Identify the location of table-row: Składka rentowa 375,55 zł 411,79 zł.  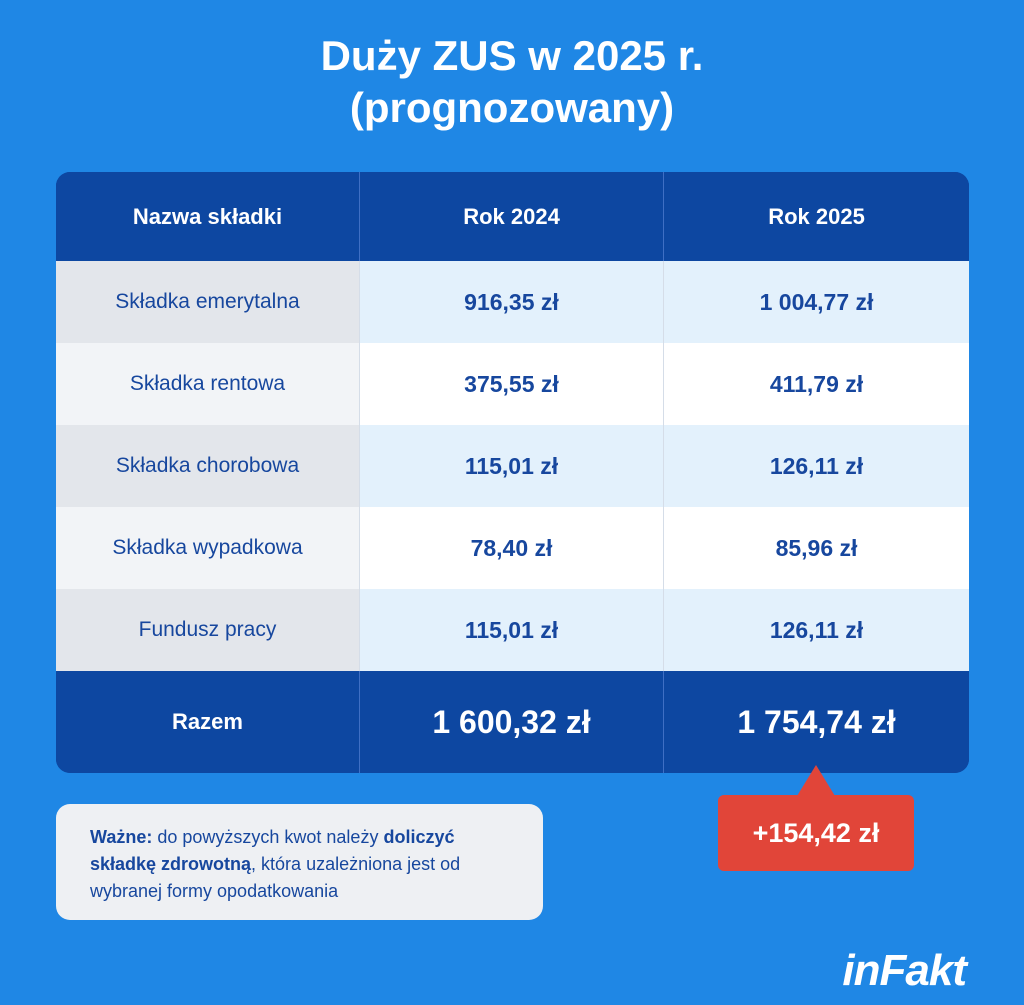
(512, 384).